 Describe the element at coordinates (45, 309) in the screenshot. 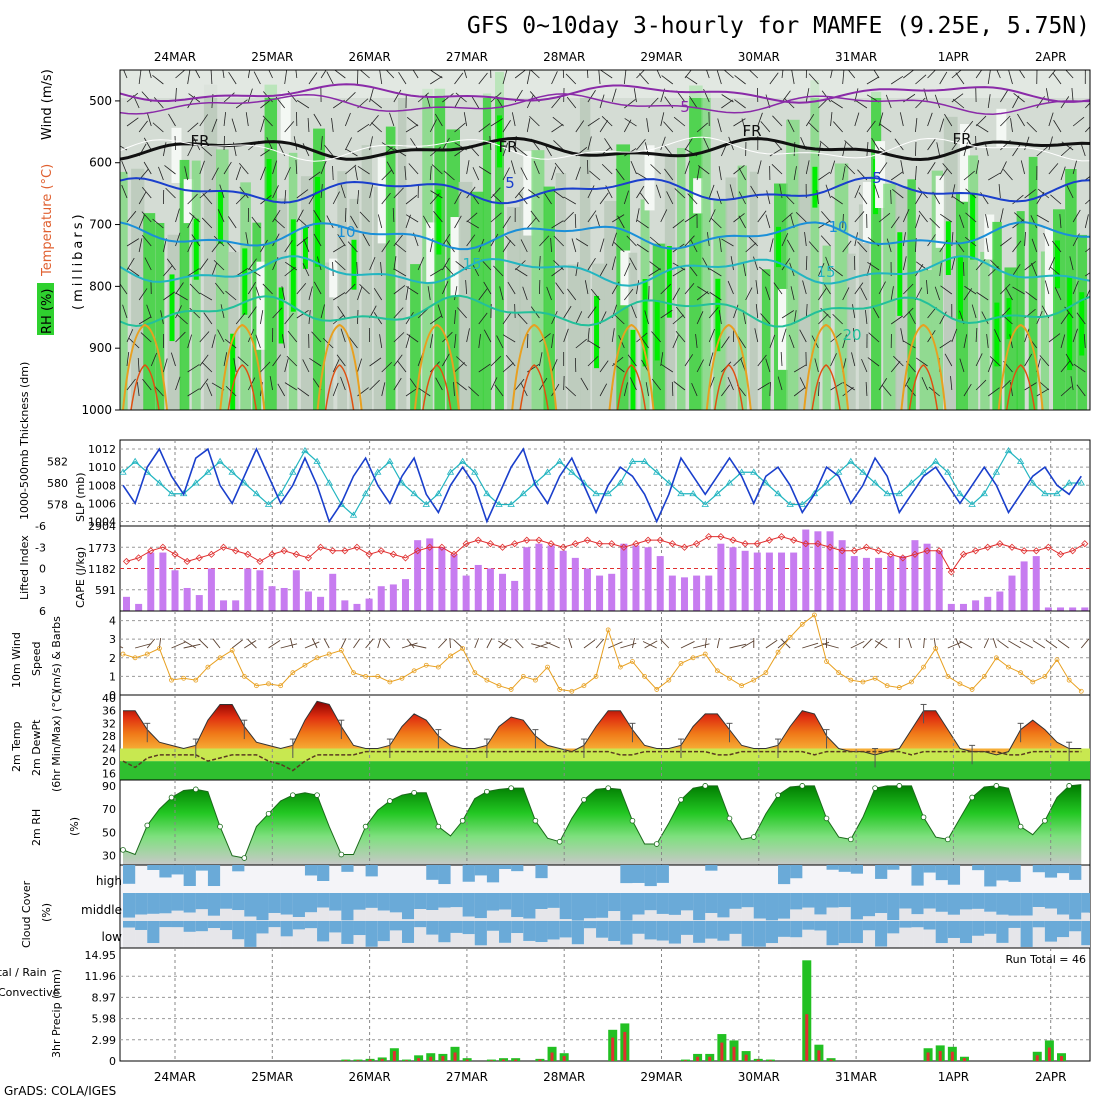

I see `rh-legend-swatch` at that location.